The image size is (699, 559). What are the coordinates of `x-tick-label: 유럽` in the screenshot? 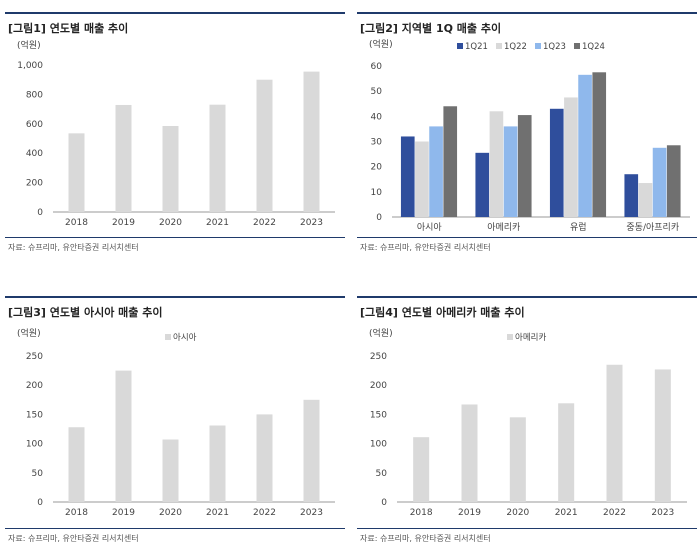 It's located at (578, 227).